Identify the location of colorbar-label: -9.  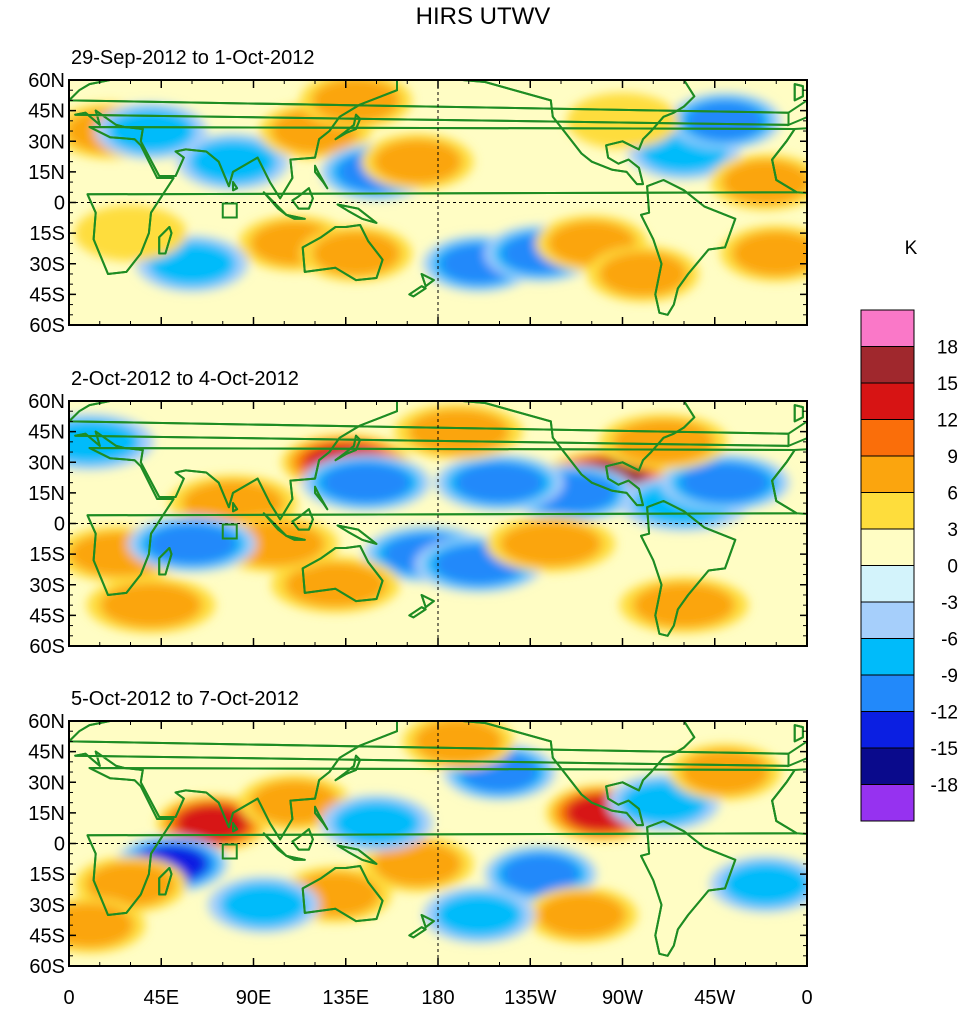
(949, 676).